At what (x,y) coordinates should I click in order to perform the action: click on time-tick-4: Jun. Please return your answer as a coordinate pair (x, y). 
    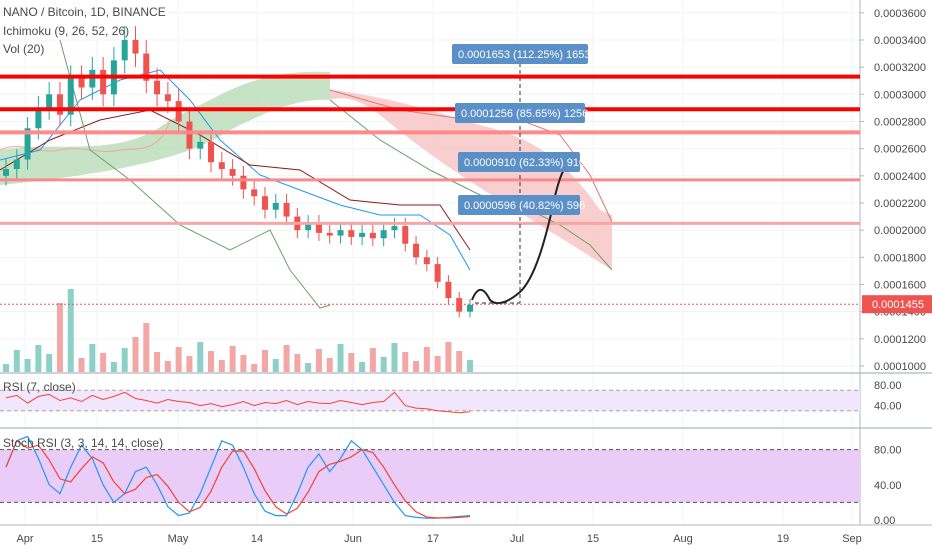
    Looking at the image, I should click on (353, 539).